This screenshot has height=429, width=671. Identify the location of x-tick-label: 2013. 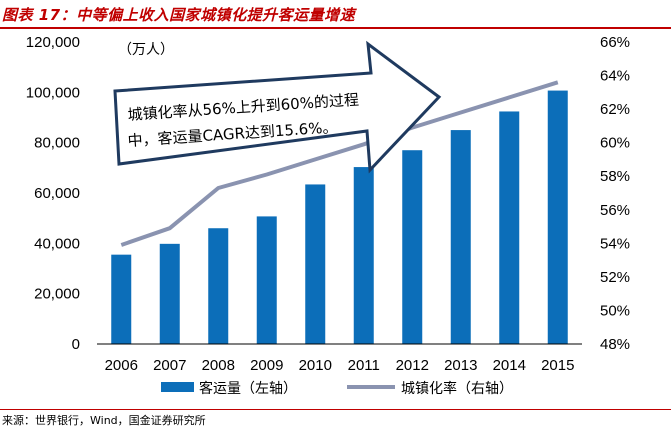
(460, 365).